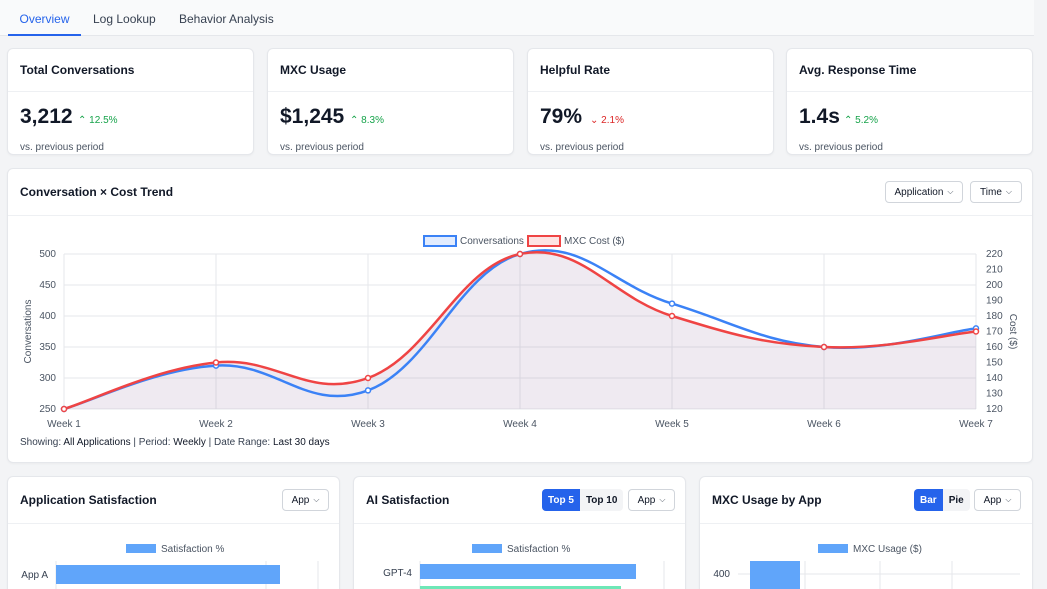 The height and width of the screenshot is (589, 1047). I want to click on x-tick-label: Week 2, so click(216, 424).